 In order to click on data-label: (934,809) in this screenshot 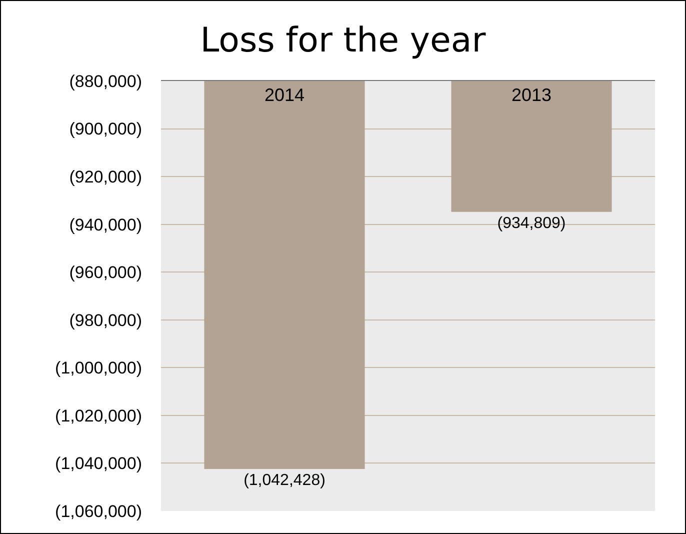, I will do `click(531, 223)`.